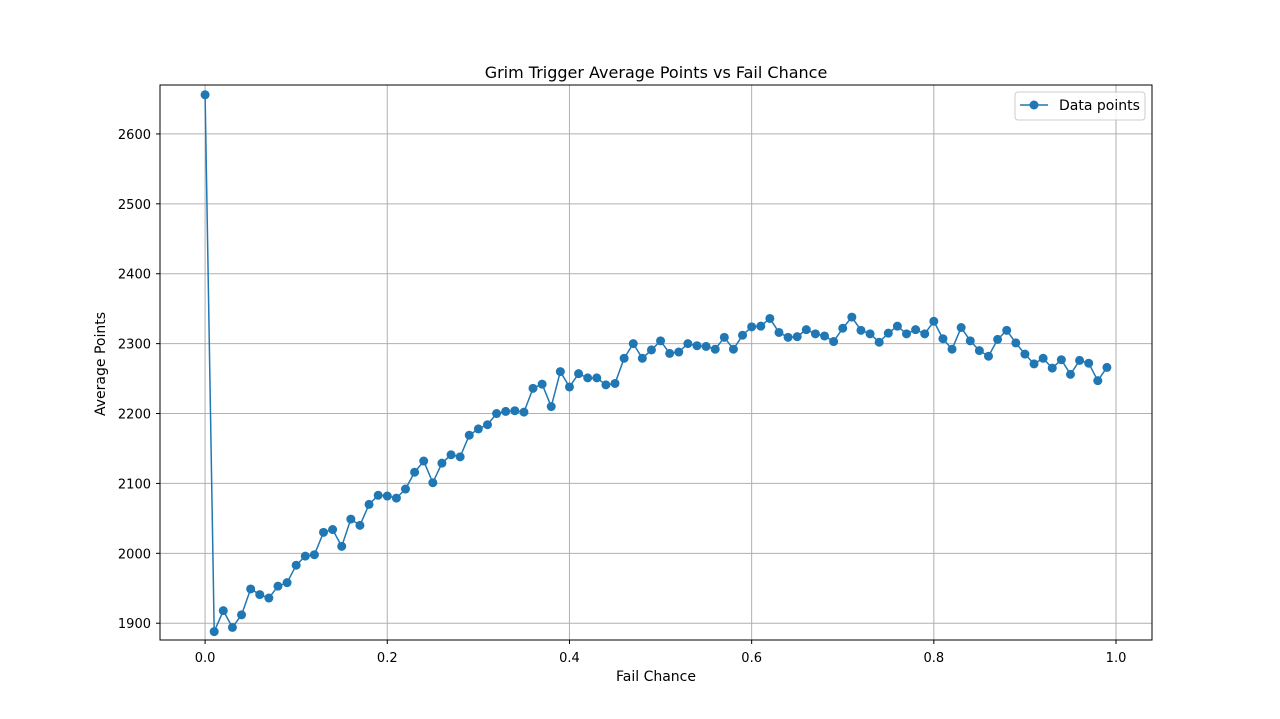  What do you see at coordinates (134, 624) in the screenshot?
I see `y-tick-label: 1900` at bounding box center [134, 624].